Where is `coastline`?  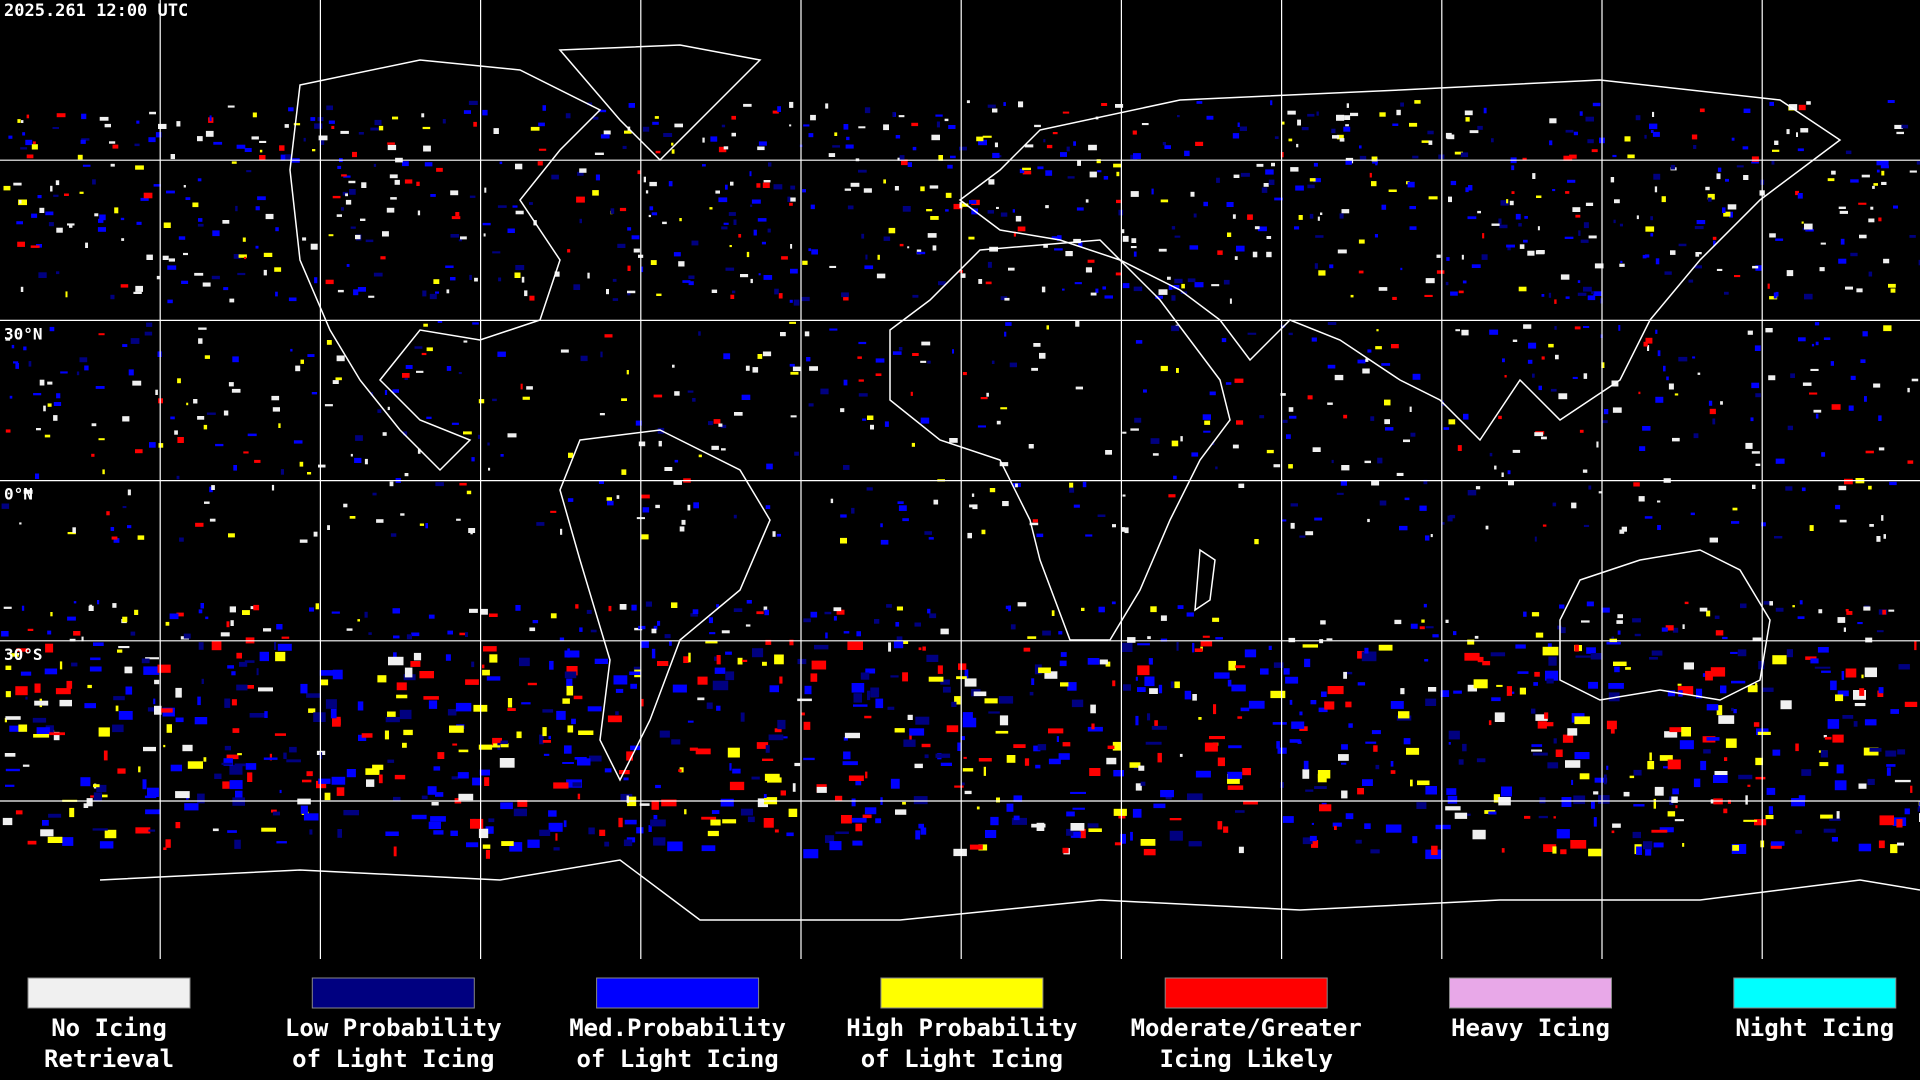
coastline is located at coordinates (660, 103).